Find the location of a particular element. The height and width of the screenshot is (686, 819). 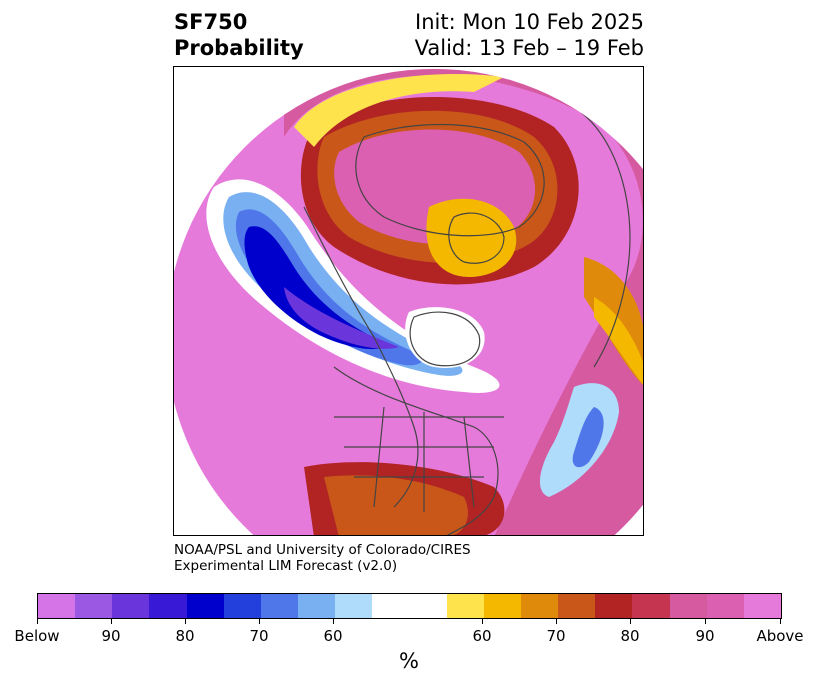

blue-band-mid is located at coordinates (329, 287).